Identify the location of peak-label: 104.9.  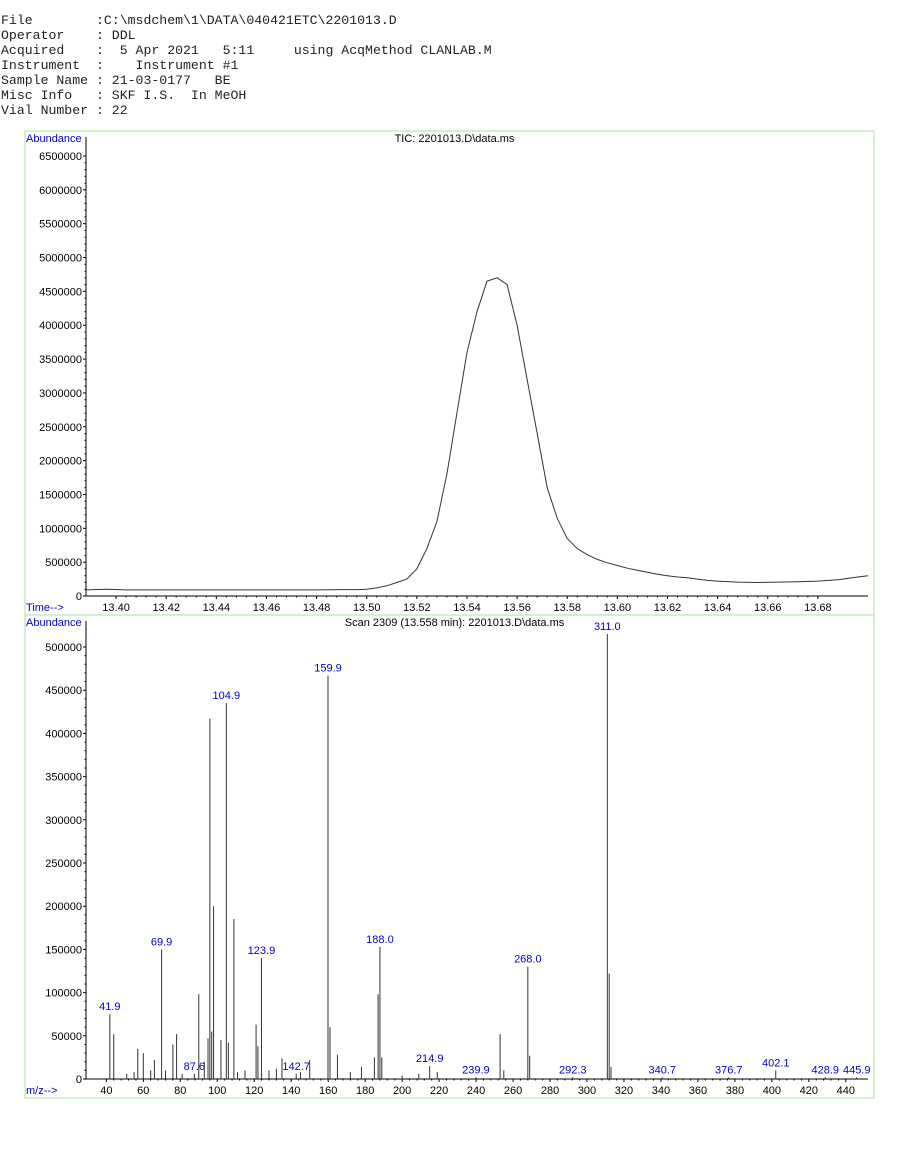
(227, 696).